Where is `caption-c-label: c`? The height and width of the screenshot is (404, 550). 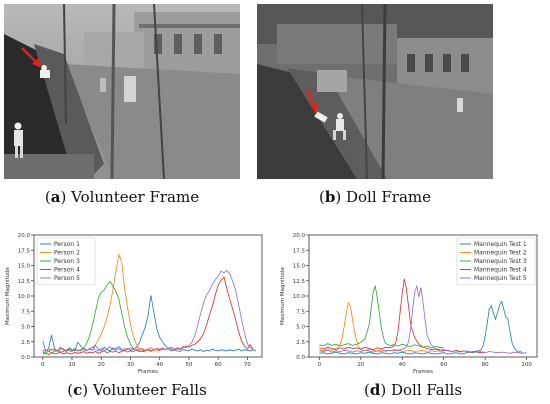
caption-c-label: c is located at coordinates (78, 390).